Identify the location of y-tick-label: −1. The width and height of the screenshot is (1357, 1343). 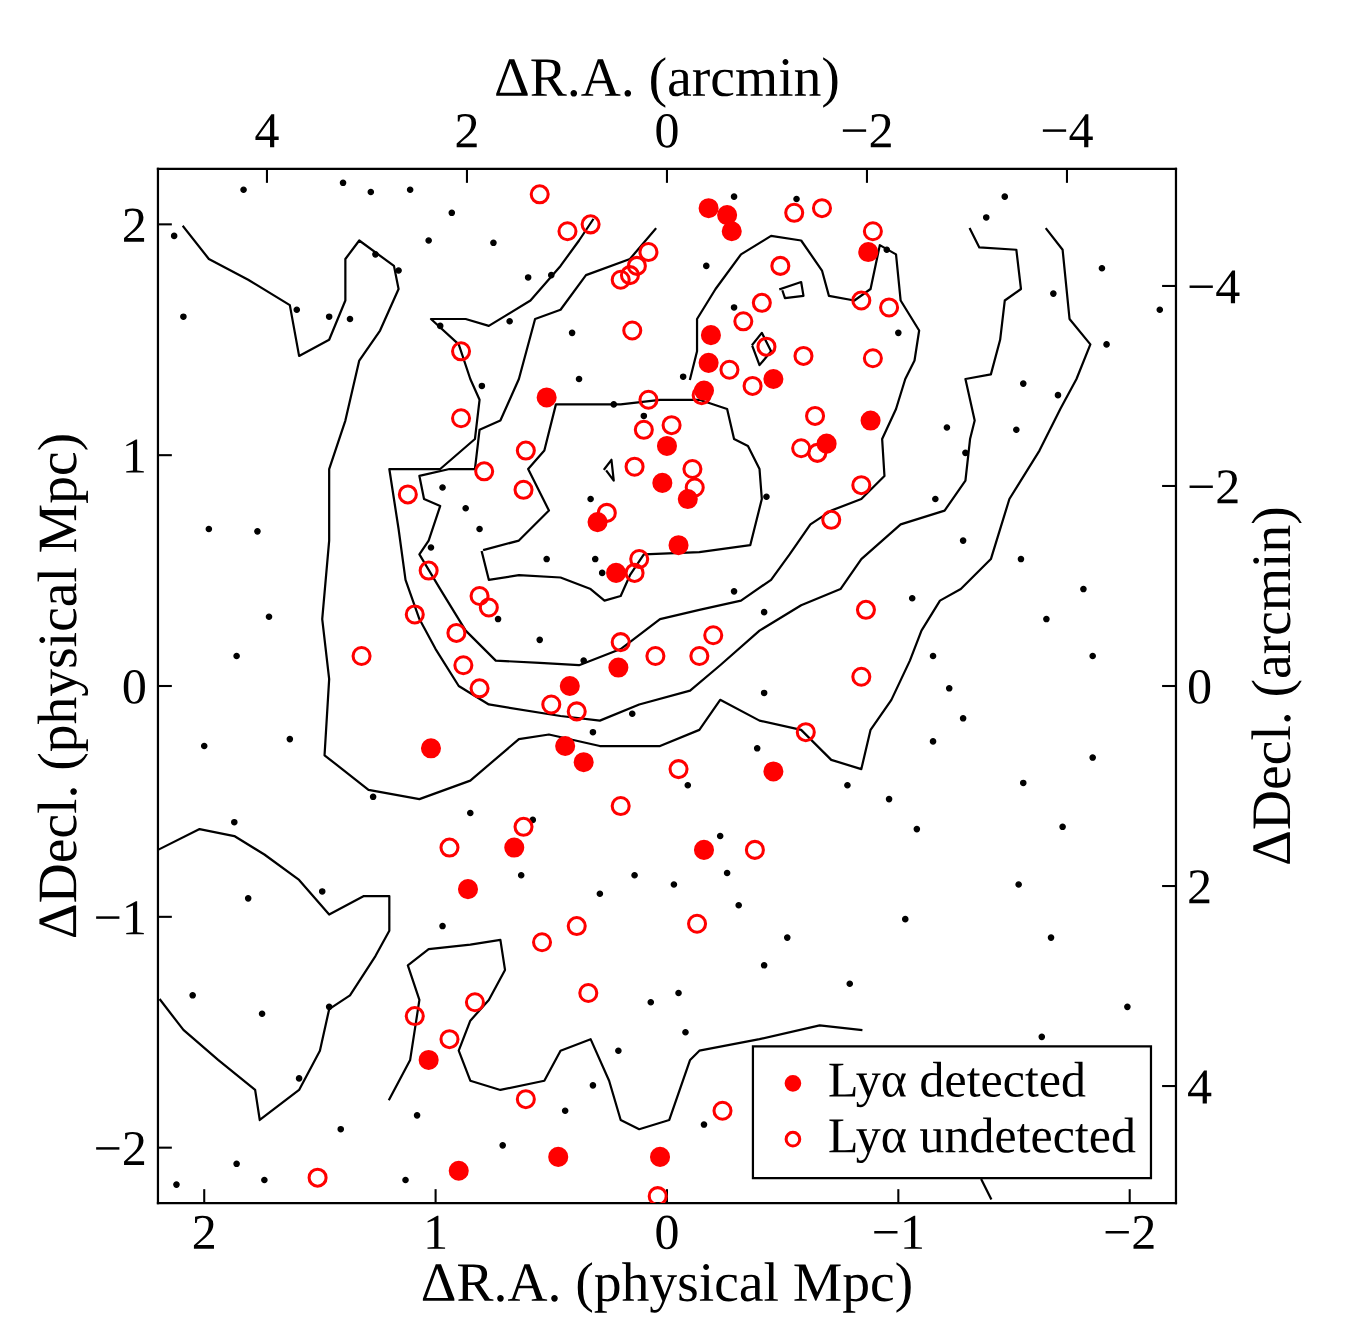
(120, 918).